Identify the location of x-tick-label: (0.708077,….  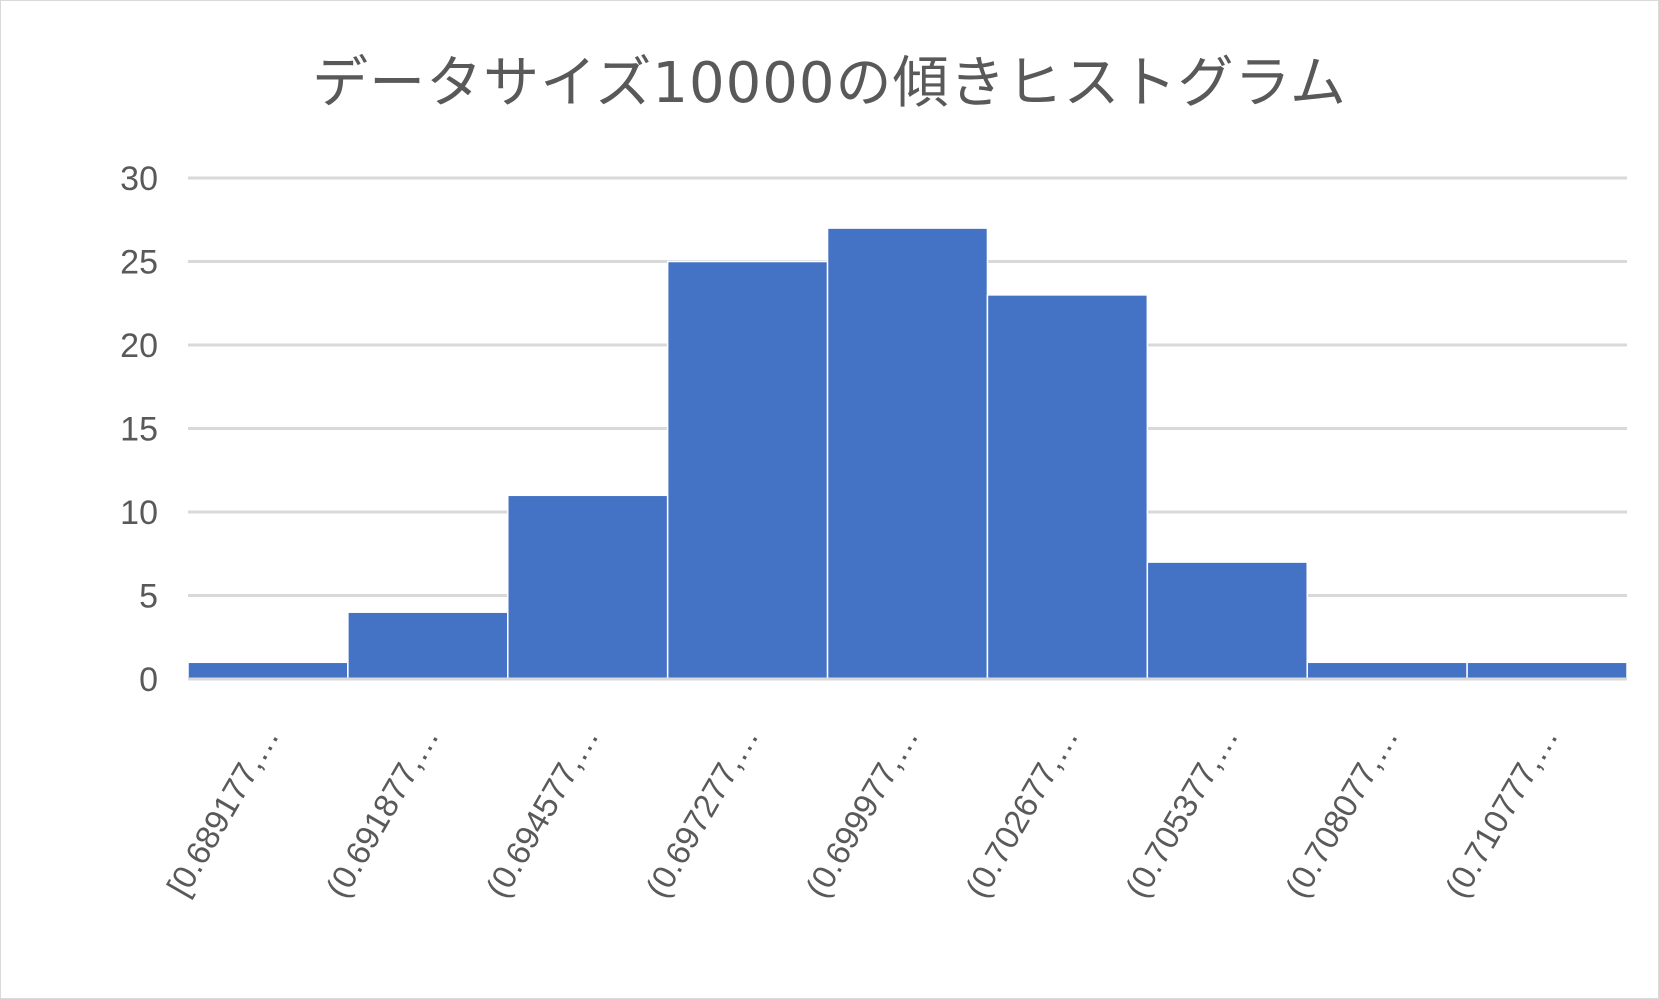
(1341, 812).